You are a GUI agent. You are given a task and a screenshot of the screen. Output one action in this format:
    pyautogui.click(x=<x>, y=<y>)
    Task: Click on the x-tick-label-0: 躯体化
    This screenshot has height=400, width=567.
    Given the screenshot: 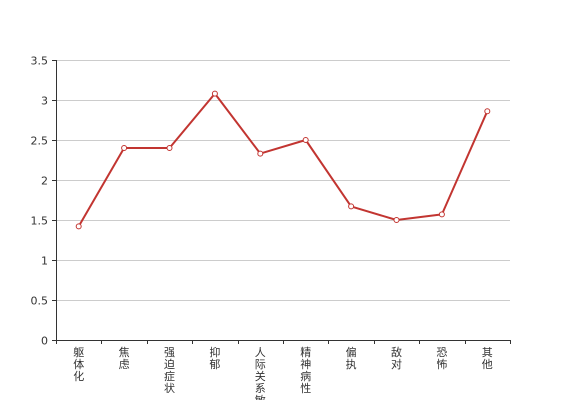 What is the action you would take?
    pyautogui.click(x=78, y=364)
    